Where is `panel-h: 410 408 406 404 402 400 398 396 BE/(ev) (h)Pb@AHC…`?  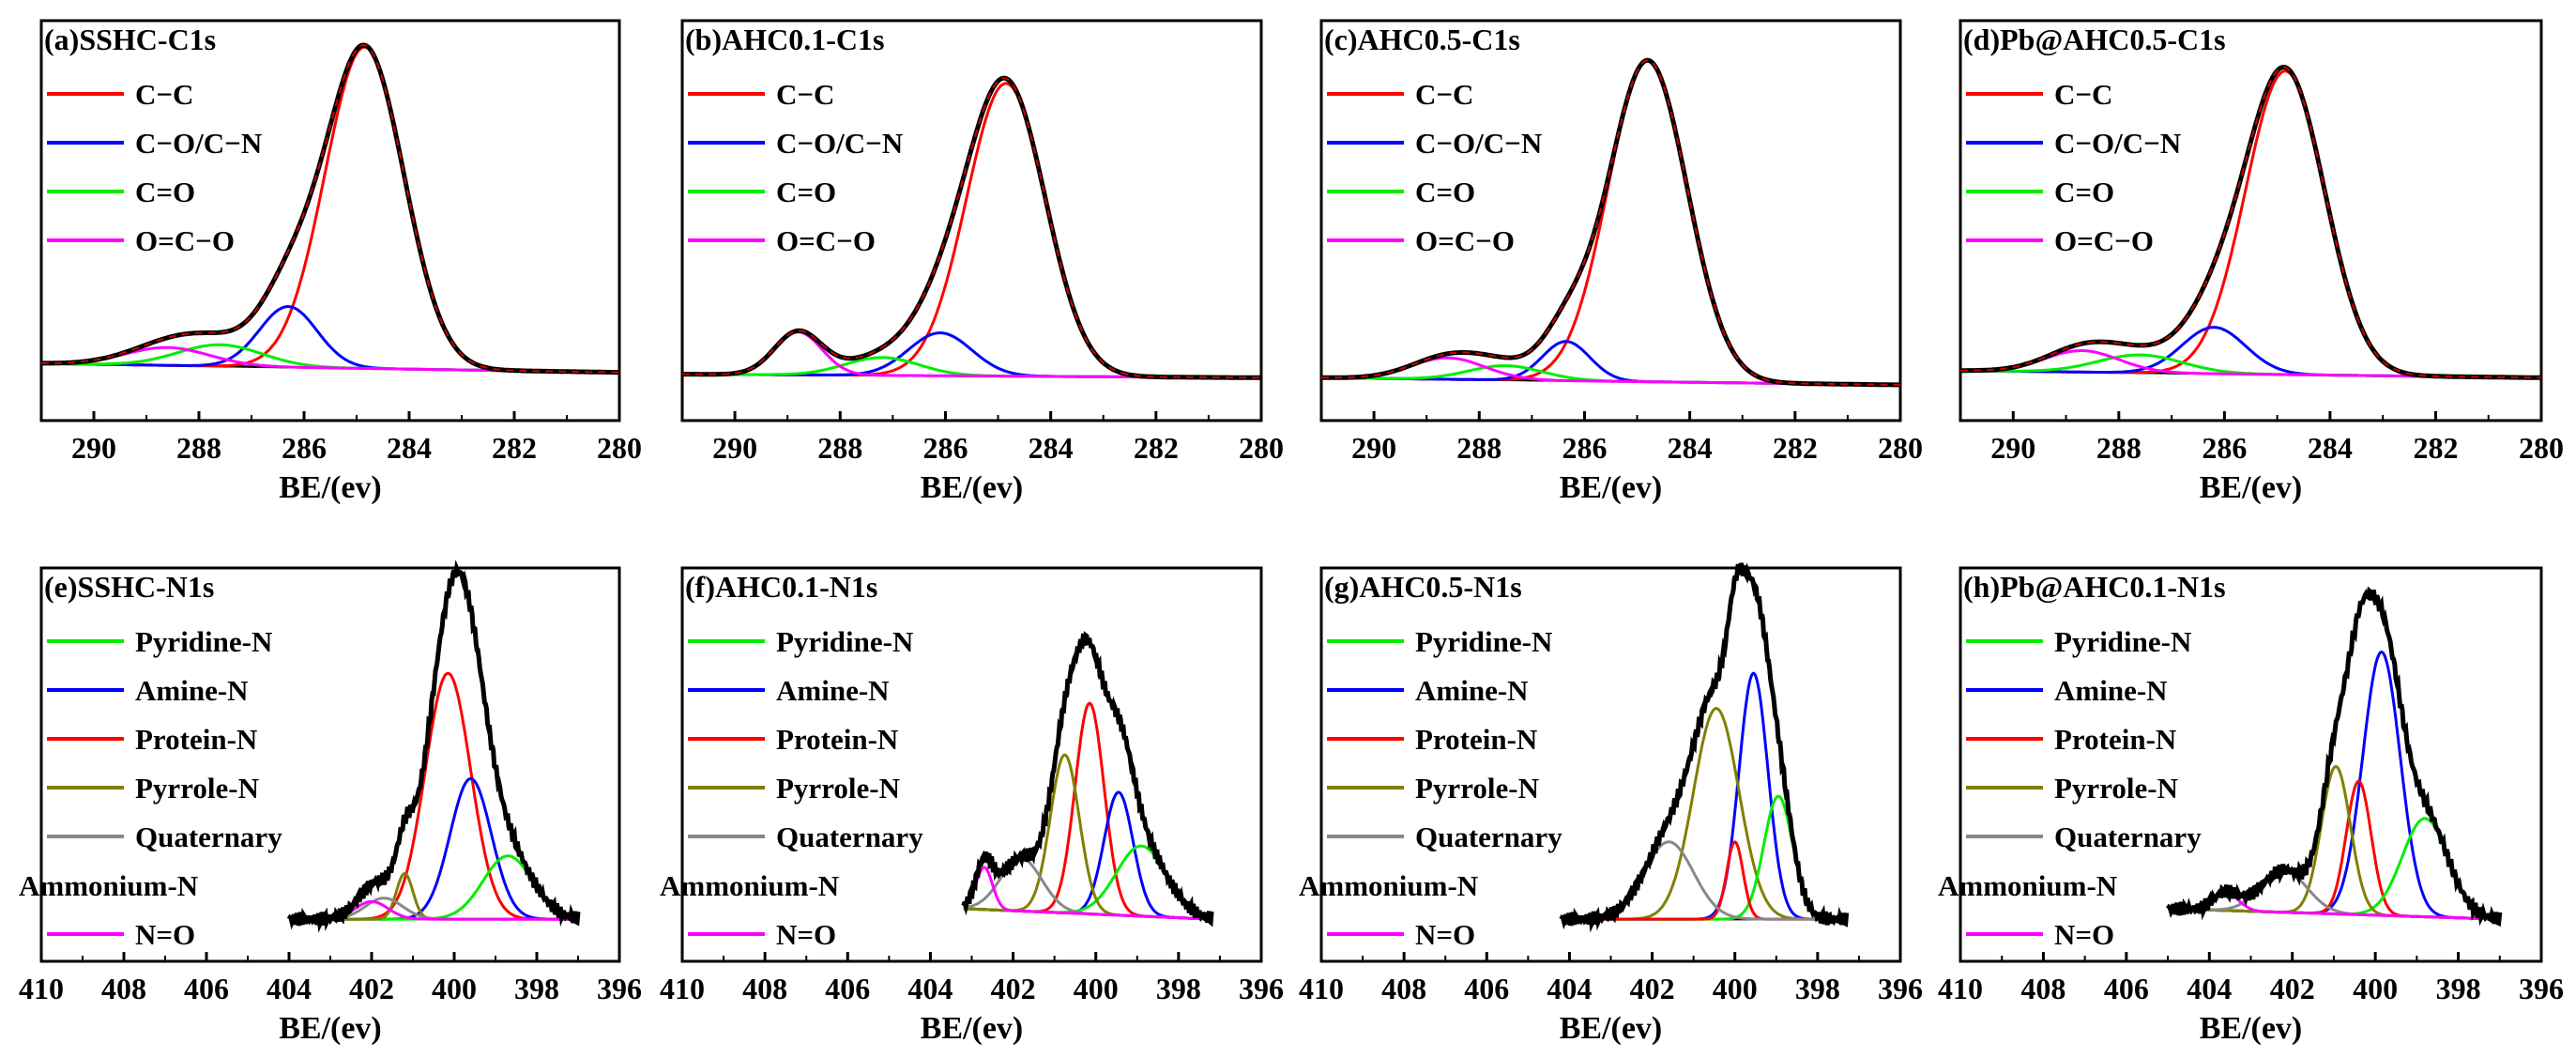
panel-h: 410 408 406 404 402 400 398 396 BE/(ev) (h)Pb@AHC… is located at coordinates (2251, 806).